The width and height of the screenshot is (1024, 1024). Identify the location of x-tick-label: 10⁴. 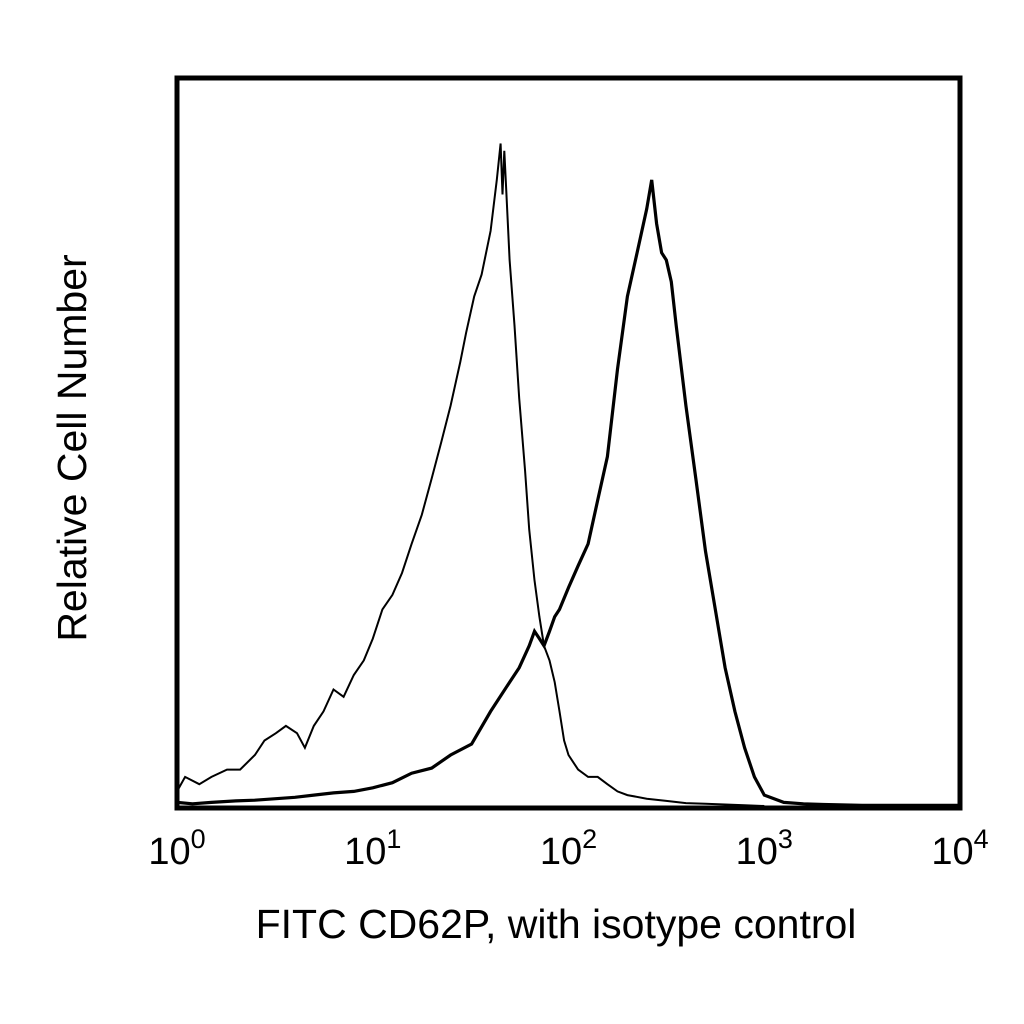
(959, 848).